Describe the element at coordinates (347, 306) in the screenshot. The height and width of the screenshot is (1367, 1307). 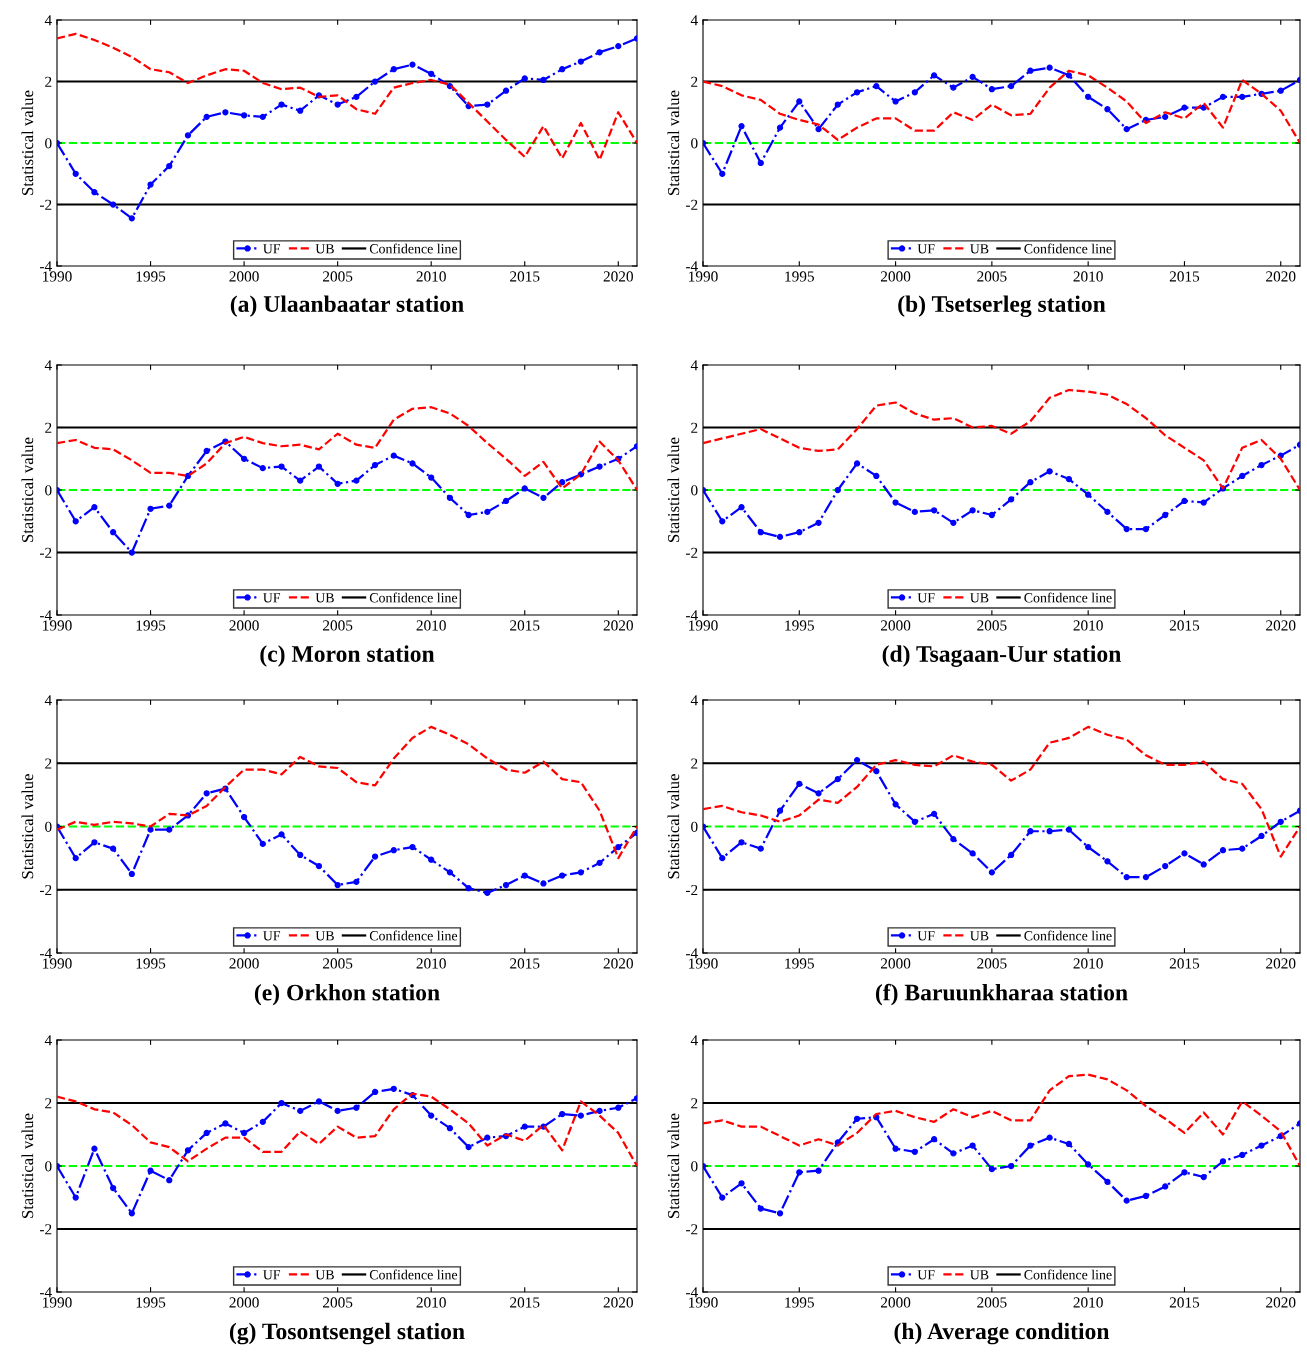
I see `text: (a) Ulaanbaatar station` at that location.